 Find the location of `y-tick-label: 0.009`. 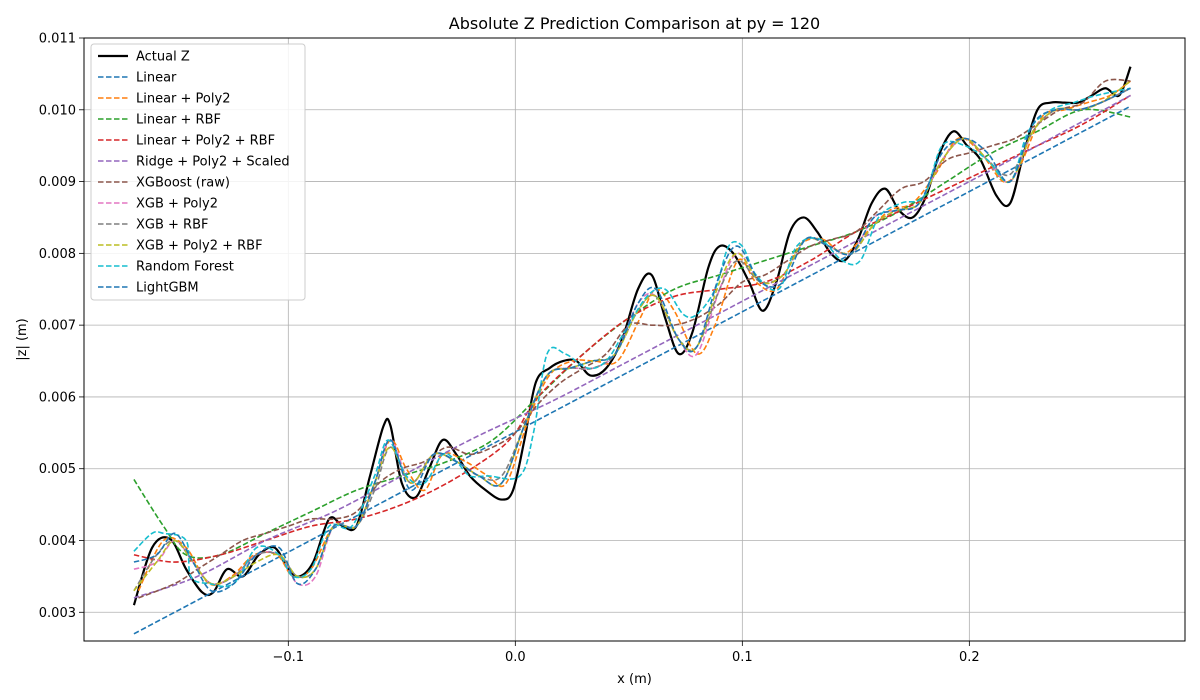

y-tick-label: 0.009 is located at coordinates (57, 182).